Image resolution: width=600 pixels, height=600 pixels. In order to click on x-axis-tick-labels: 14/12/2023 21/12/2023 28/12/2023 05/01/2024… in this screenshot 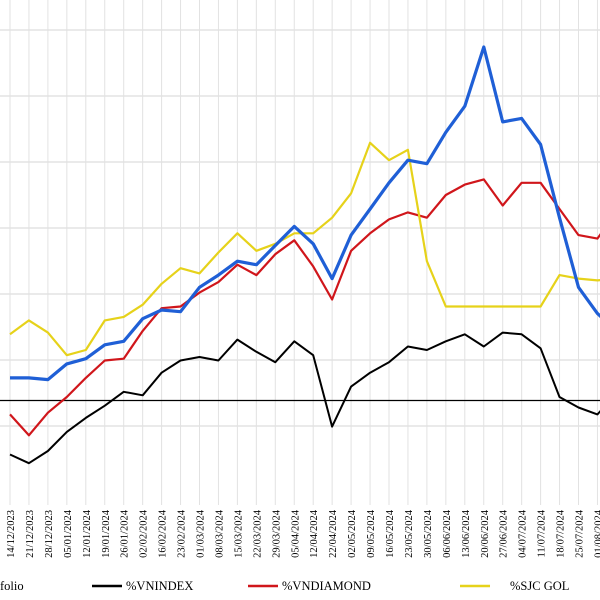, I will do `click(303, 533)`.